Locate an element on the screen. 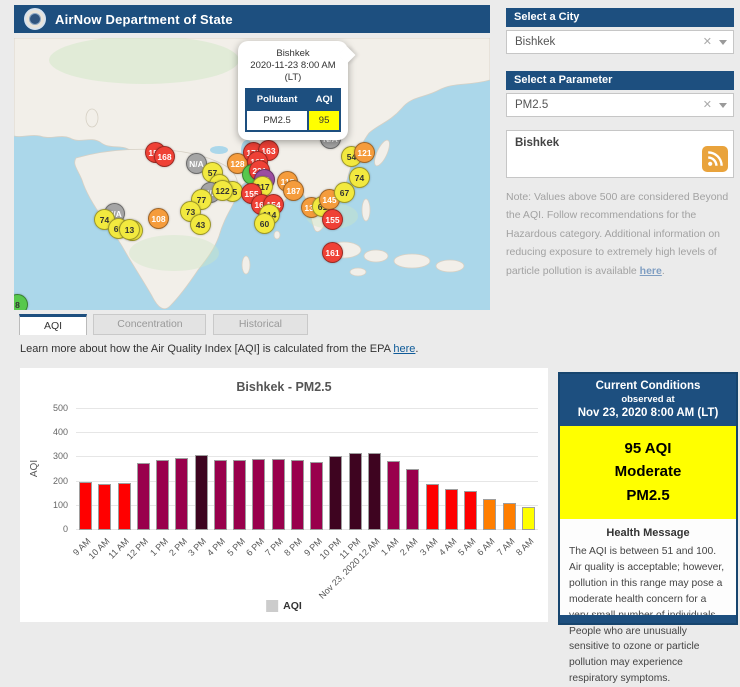 This screenshot has height=687, width=740. popup-col-pollutant: Pollutant is located at coordinates (277, 99).